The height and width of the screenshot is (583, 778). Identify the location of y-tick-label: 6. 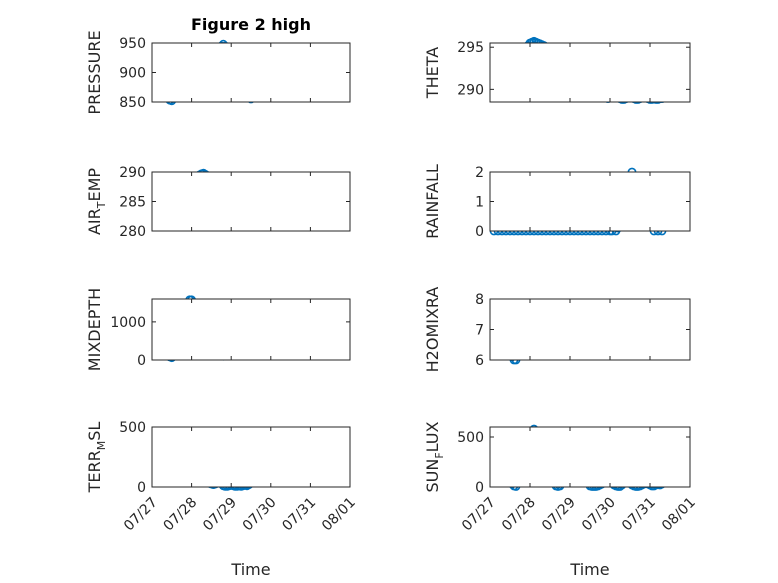
(479, 361).